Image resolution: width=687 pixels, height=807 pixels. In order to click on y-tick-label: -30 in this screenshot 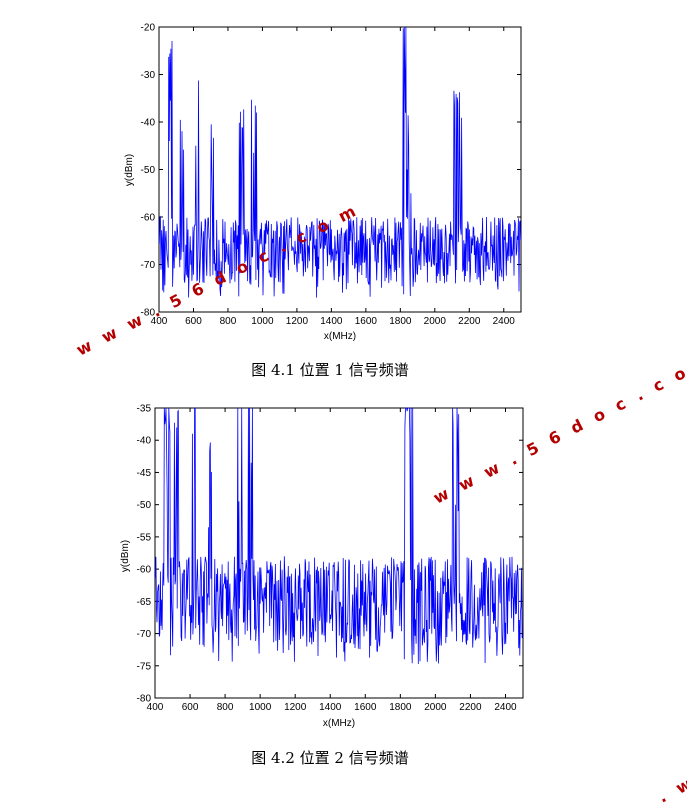, I will do `click(148, 75)`.